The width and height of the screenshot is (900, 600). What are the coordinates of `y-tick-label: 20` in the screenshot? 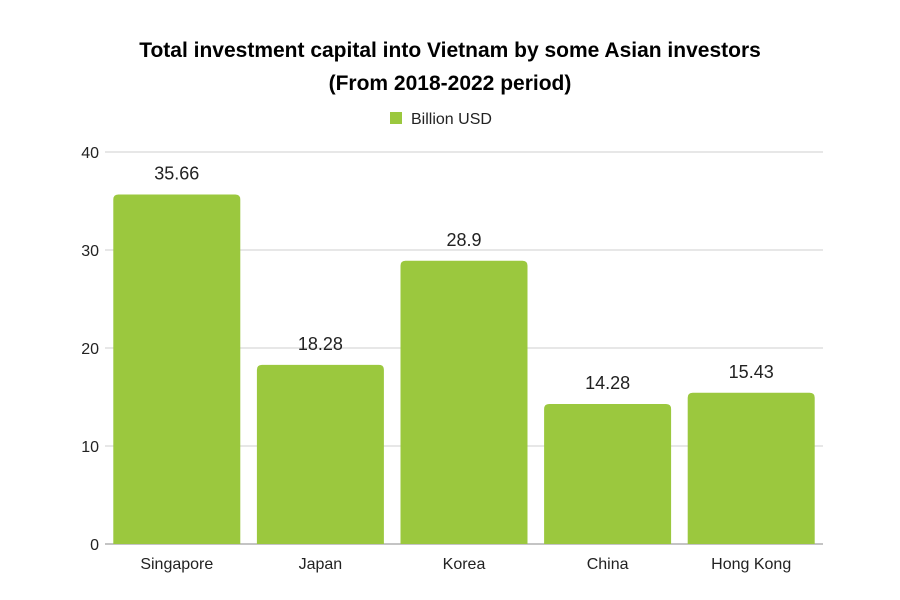 It's located at (90, 349).